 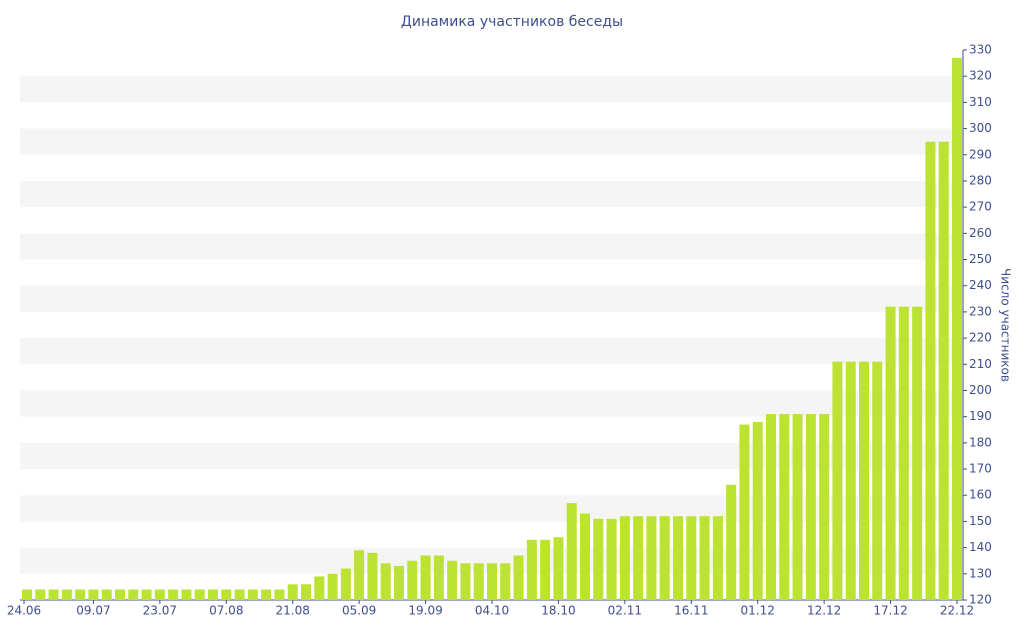 What do you see at coordinates (980, 128) in the screenshot?
I see `y-tick-label: 300` at bounding box center [980, 128].